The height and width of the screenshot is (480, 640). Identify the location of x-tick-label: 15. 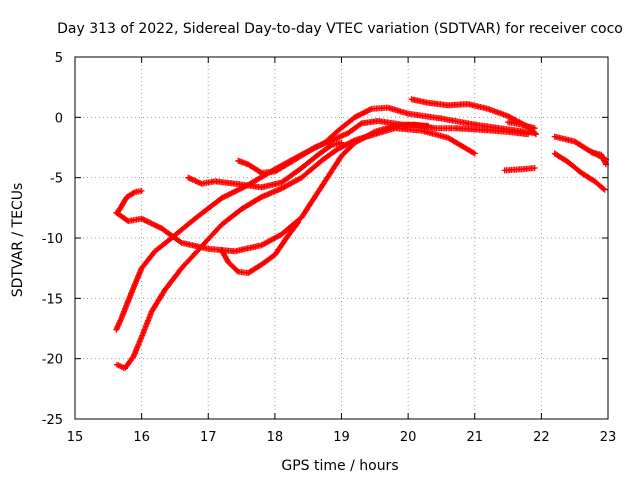
(75, 437).